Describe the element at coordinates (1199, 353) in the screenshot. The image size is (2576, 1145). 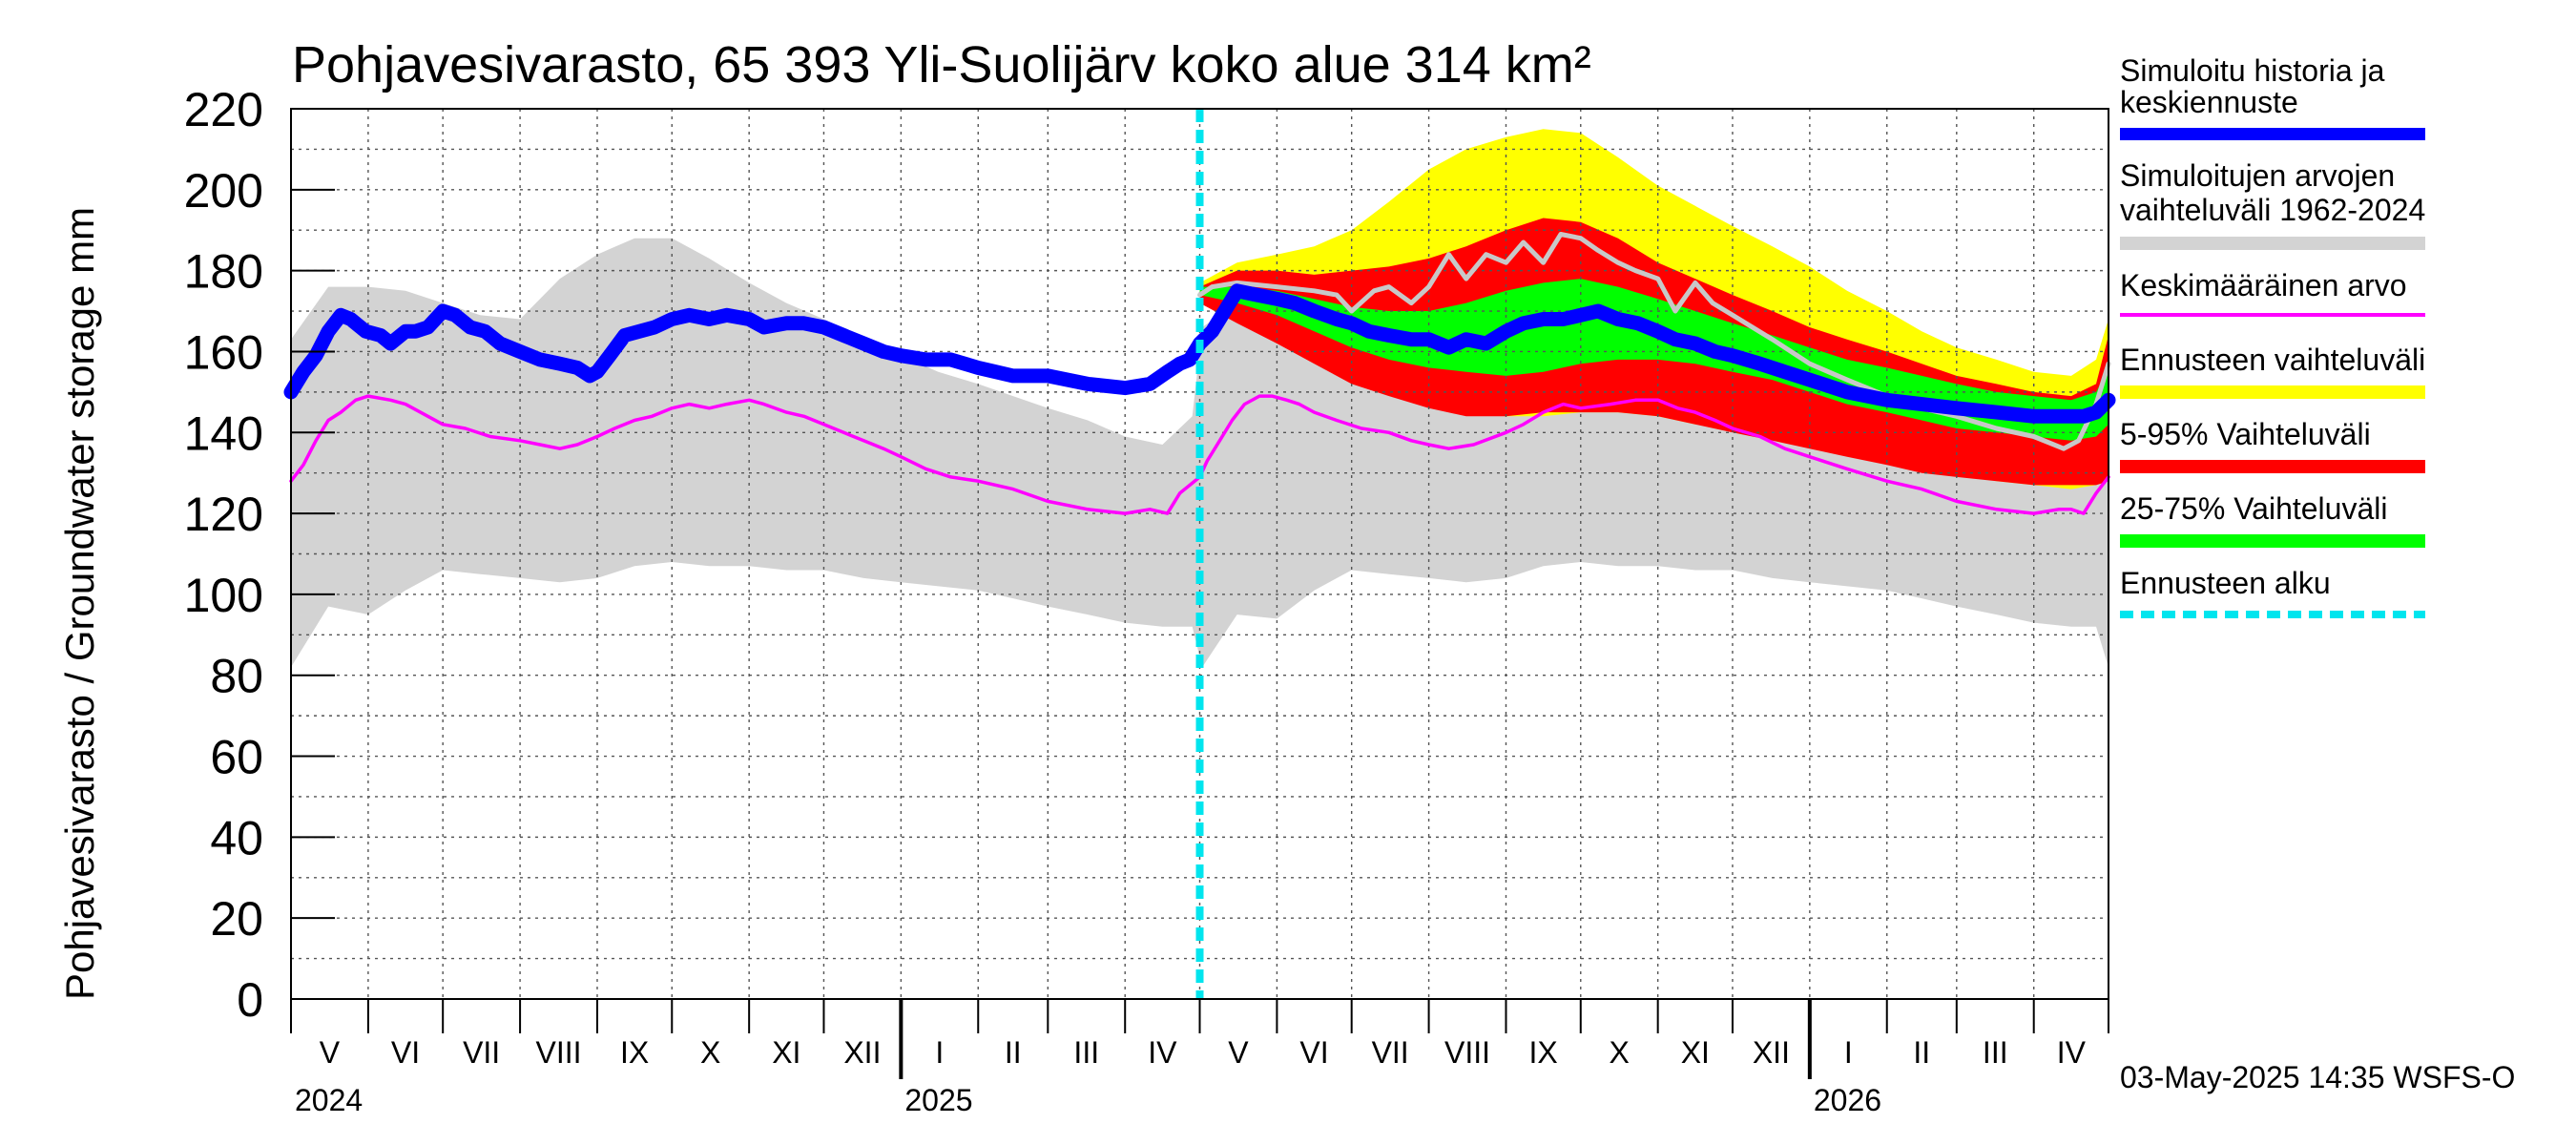
I see `series-line-simuloitu-historia-ja-keskiennuste` at that location.